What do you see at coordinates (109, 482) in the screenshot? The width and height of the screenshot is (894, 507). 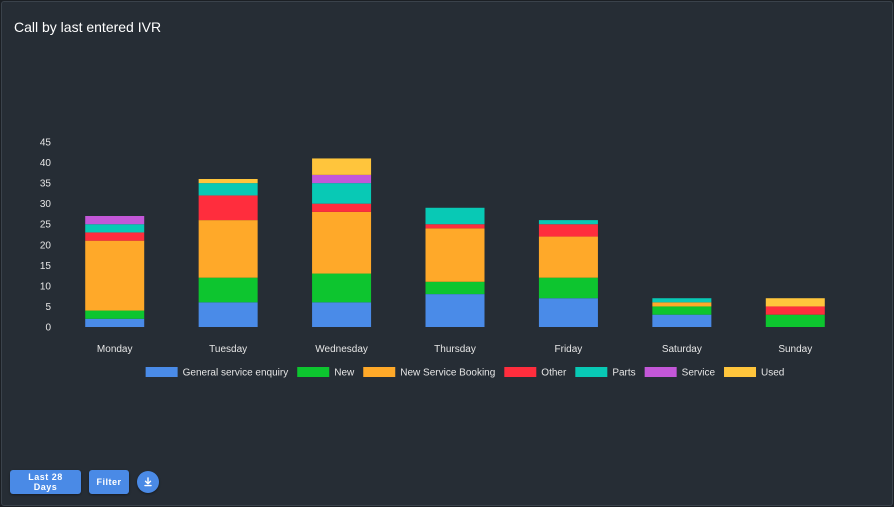 I see `filter-button: Filter` at bounding box center [109, 482].